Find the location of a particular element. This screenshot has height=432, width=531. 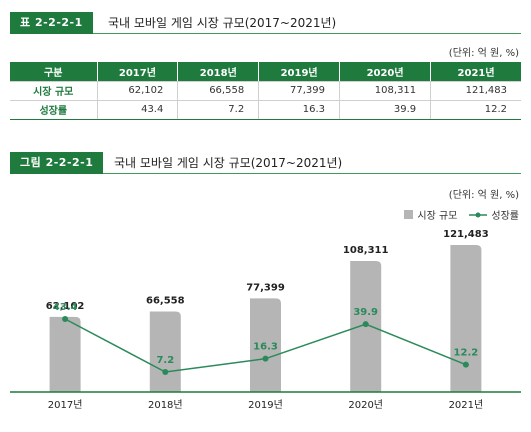

x-tick-label: 2021년 is located at coordinates (466, 405).